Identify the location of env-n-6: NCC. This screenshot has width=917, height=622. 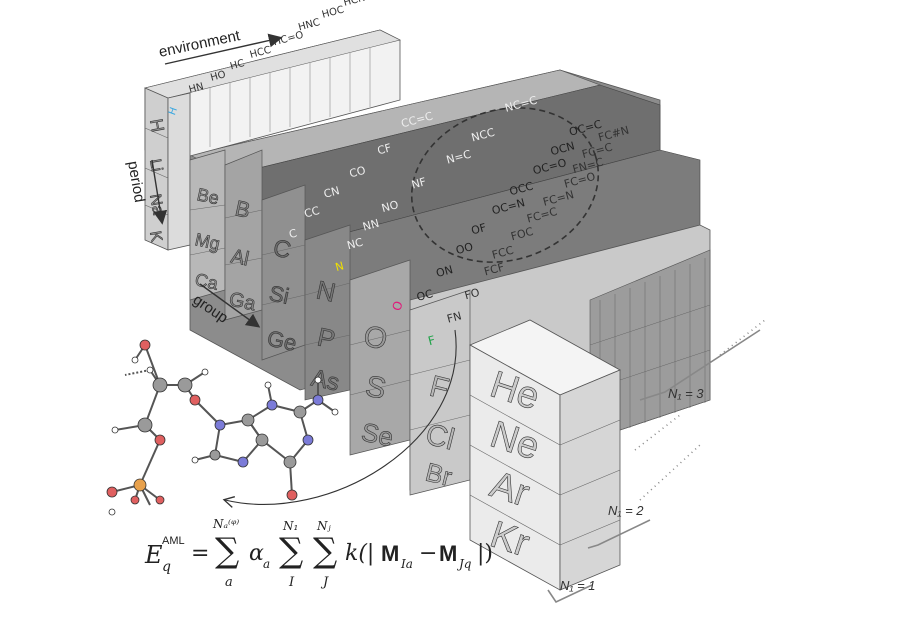
(483, 135).